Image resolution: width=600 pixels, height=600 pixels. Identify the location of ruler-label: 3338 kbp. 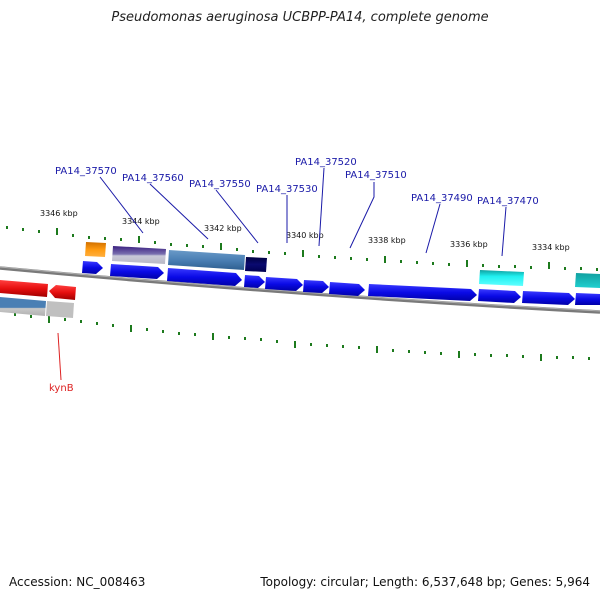
(387, 240).